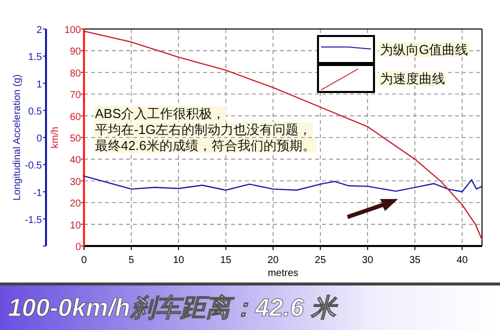  What do you see at coordinates (283, 183) in the screenshot?
I see `line-series` at bounding box center [283, 183].